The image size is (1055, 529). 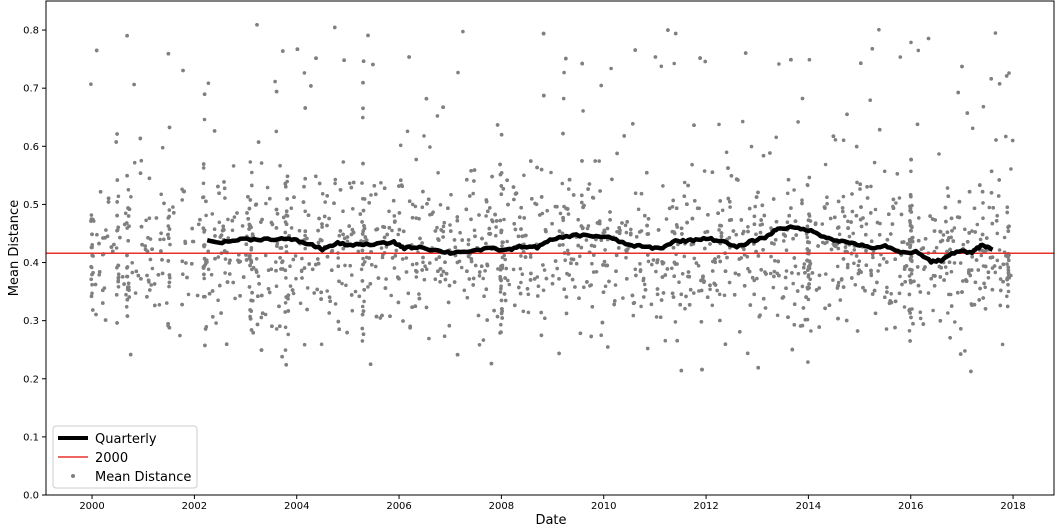 I want to click on y-tick-label: 0.0, so click(x=31, y=496).